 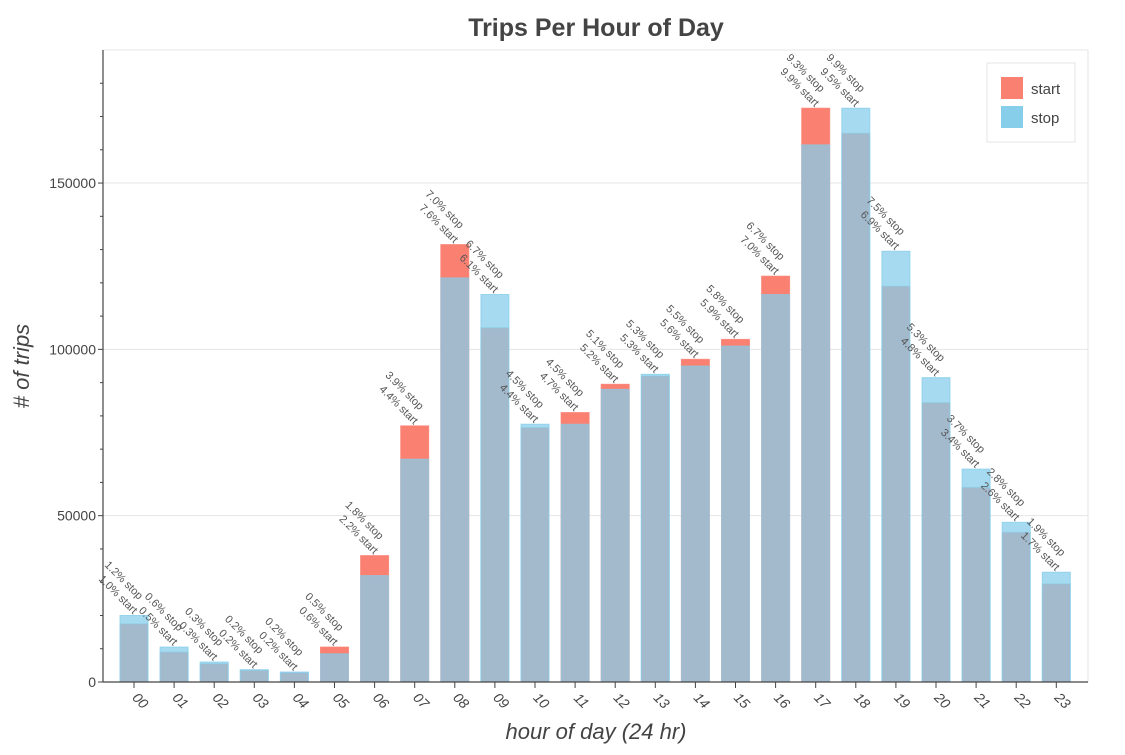 I want to click on x-tick-label: 19, so click(x=902, y=700).